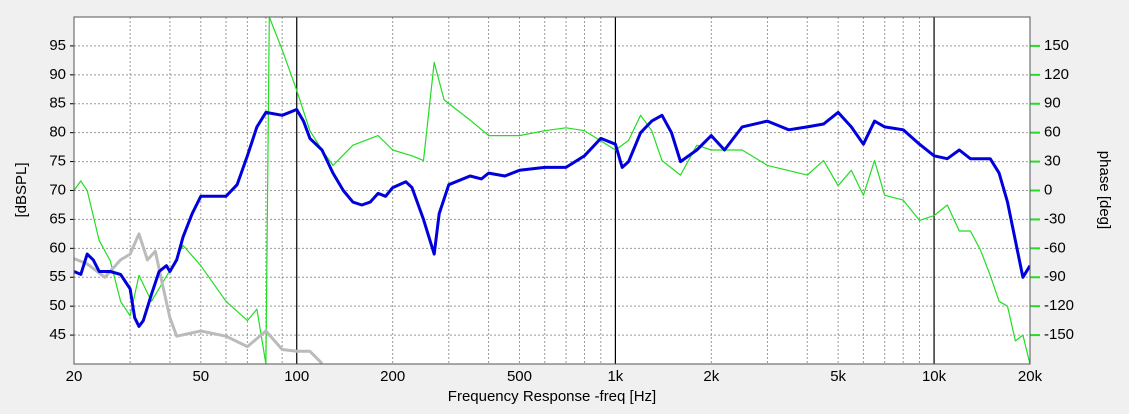 Image resolution: width=1129 pixels, height=414 pixels. What do you see at coordinates (57, 276) in the screenshot?
I see `y-tick-label: 55` at bounding box center [57, 276].